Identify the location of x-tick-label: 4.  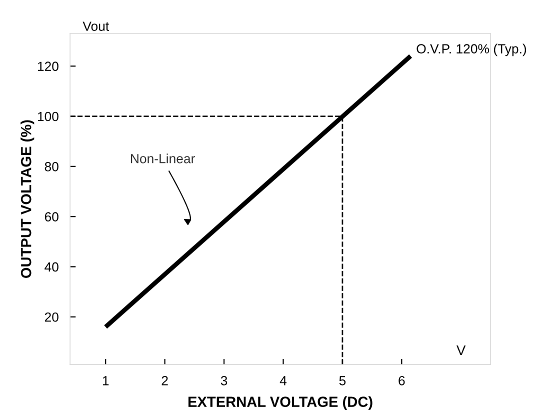
(283, 381).